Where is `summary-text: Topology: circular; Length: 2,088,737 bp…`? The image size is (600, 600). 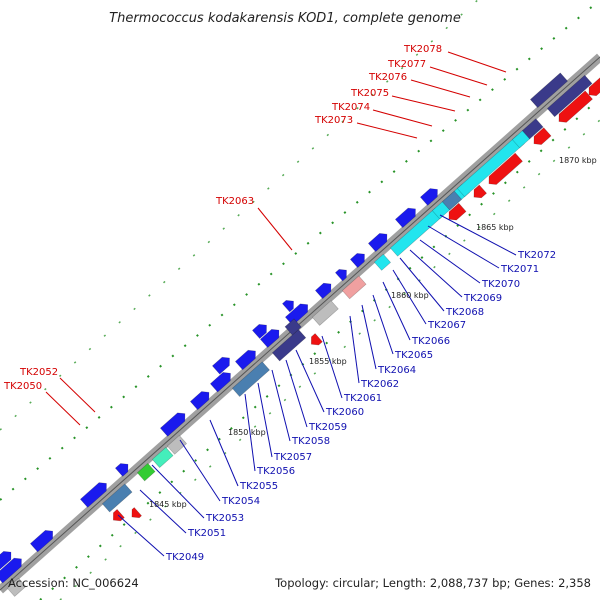
summary-text: Topology: circular; Length: 2,088,737 bp… is located at coordinates (432, 583).